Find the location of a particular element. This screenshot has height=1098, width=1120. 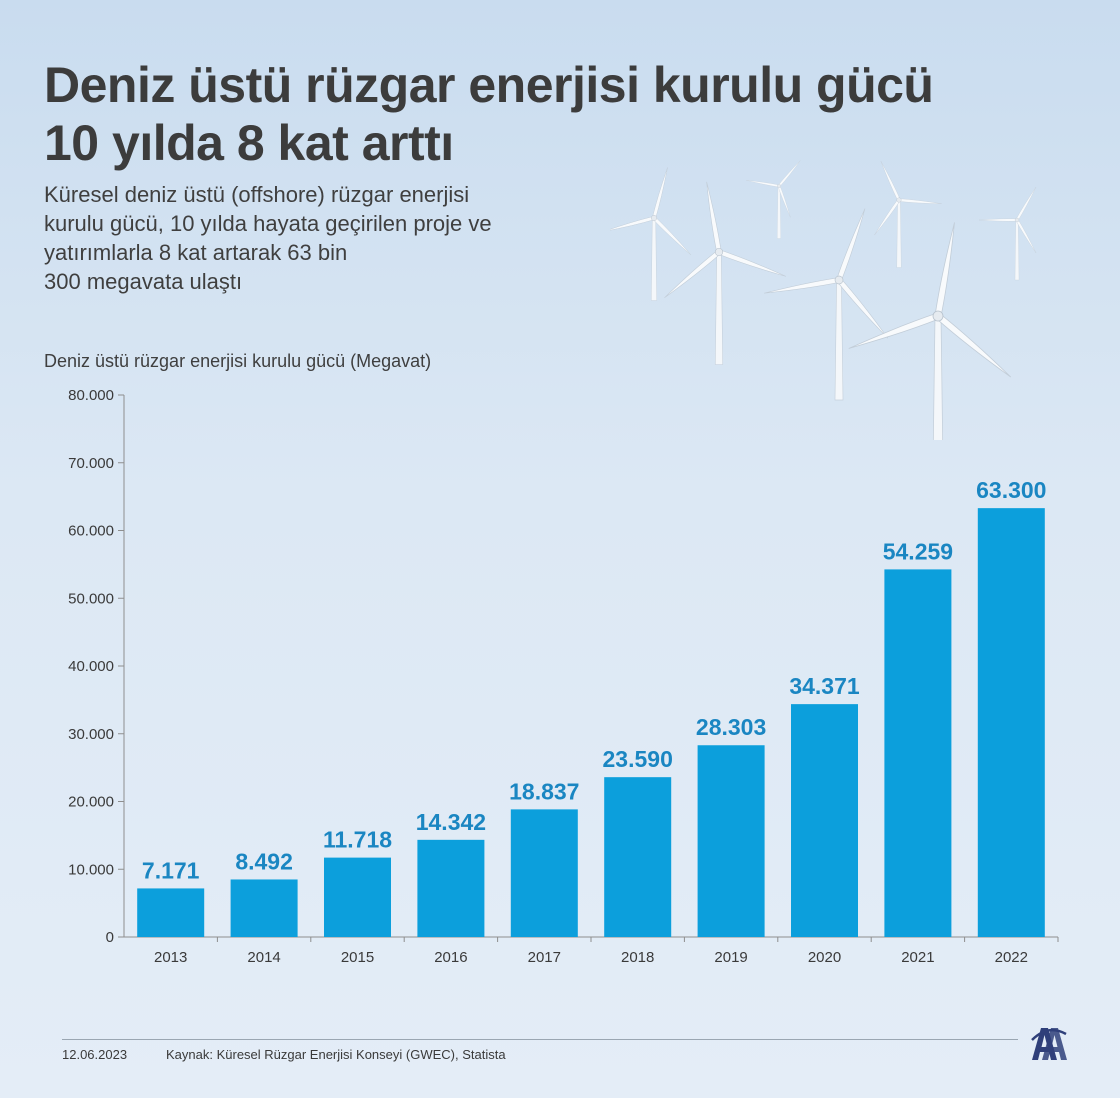

data-label: 63.300 is located at coordinates (1011, 490).